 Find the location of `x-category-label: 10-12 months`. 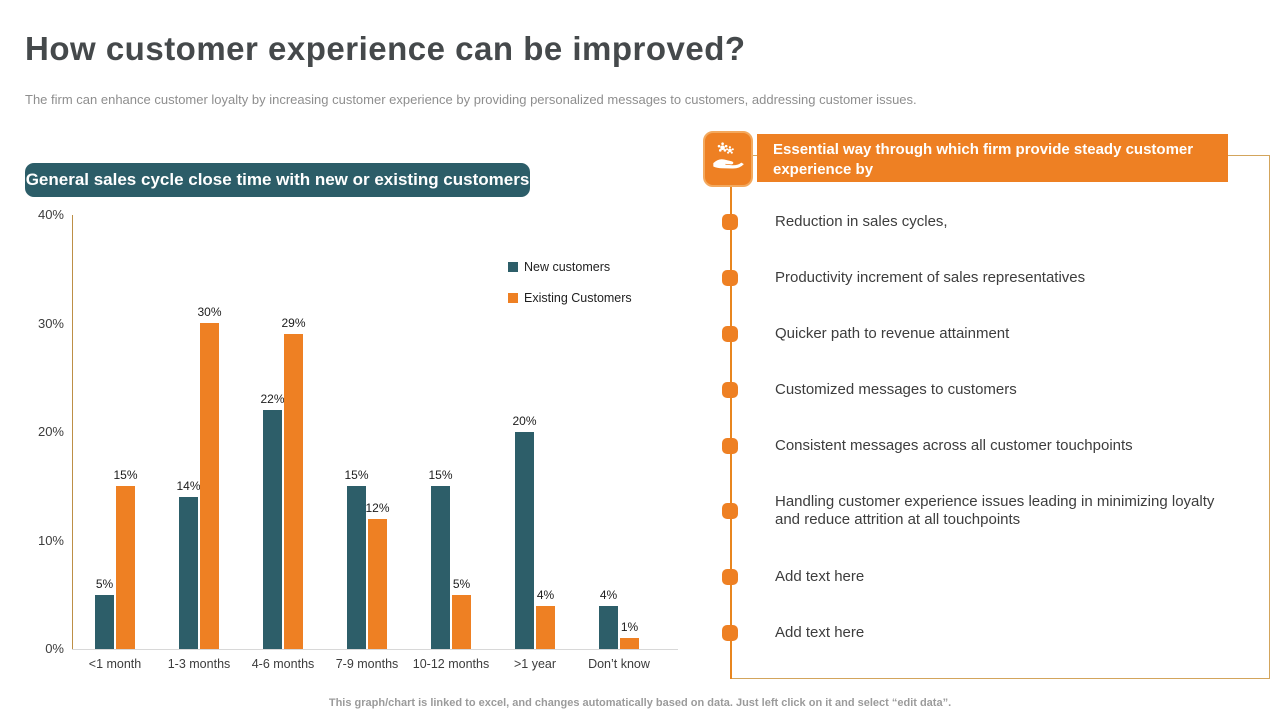

x-category-label: 10-12 months is located at coordinates (451, 664).